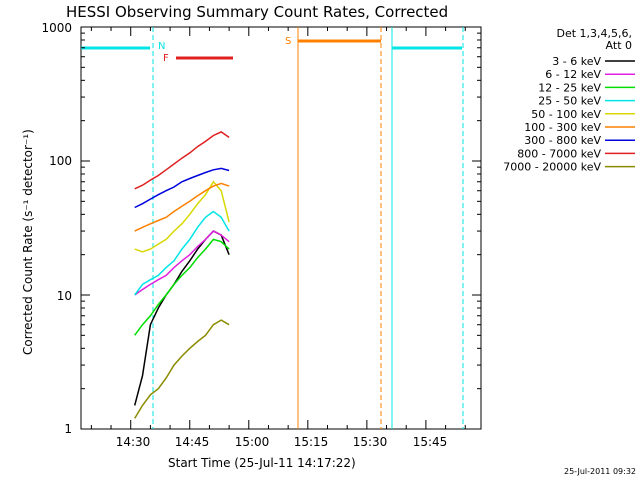  Describe the element at coordinates (552, 167) in the screenshot. I see `legend-label-7000-20000-kev: 7000 - 20000 keV` at that location.